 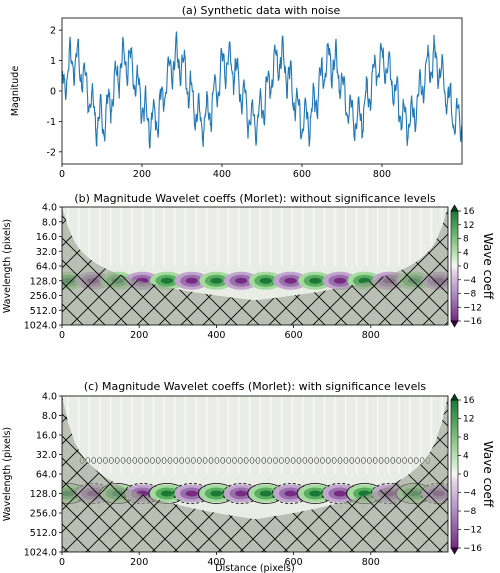 I want to click on y-tick-label: 1, so click(x=53, y=61).